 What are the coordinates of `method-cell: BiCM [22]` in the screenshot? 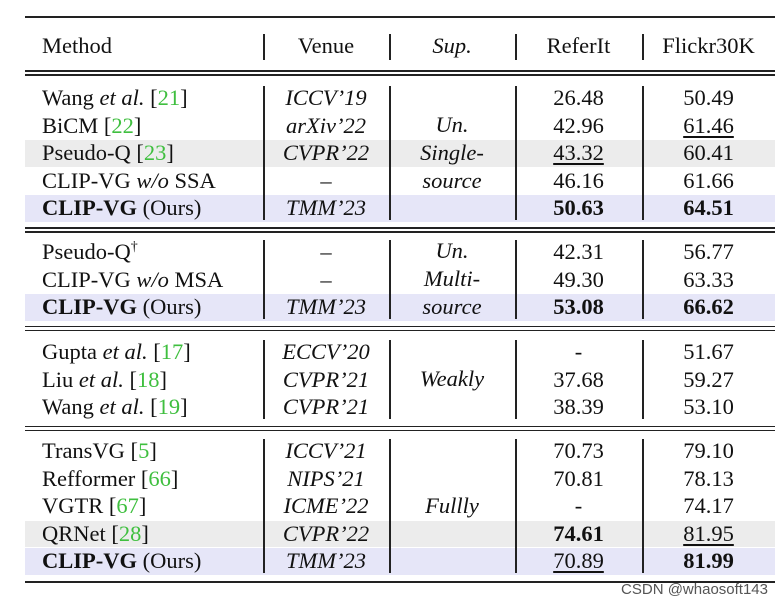 It's located at (91, 125).